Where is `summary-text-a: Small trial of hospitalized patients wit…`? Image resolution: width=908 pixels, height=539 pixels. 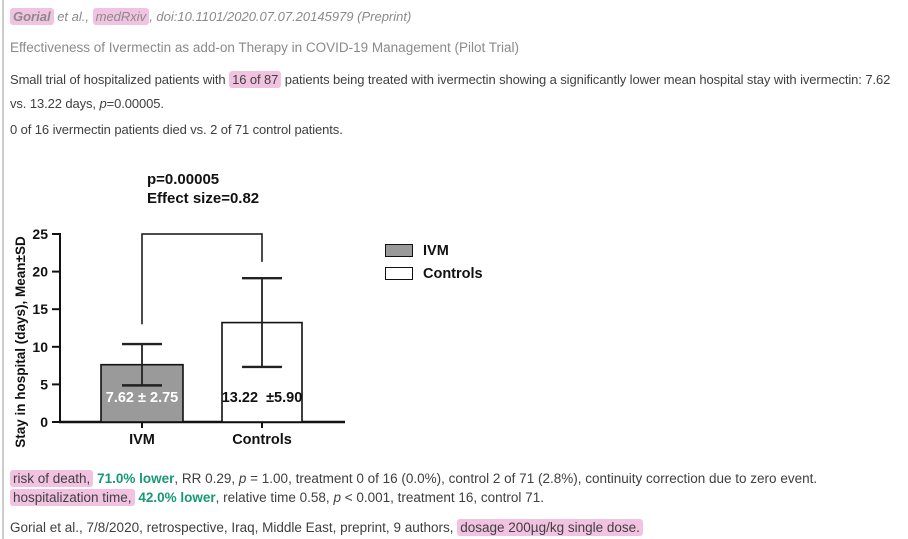
summary-text-a: Small trial of hospitalized patients wit… is located at coordinates (120, 79).